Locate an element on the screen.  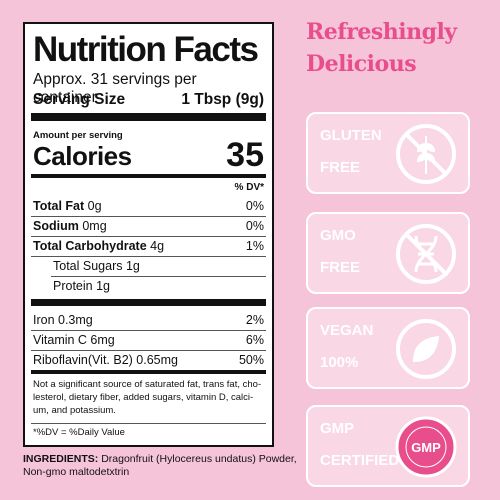
text: Dragonfruit (Hylocereus undatus) Powder, is located at coordinates (199, 459).